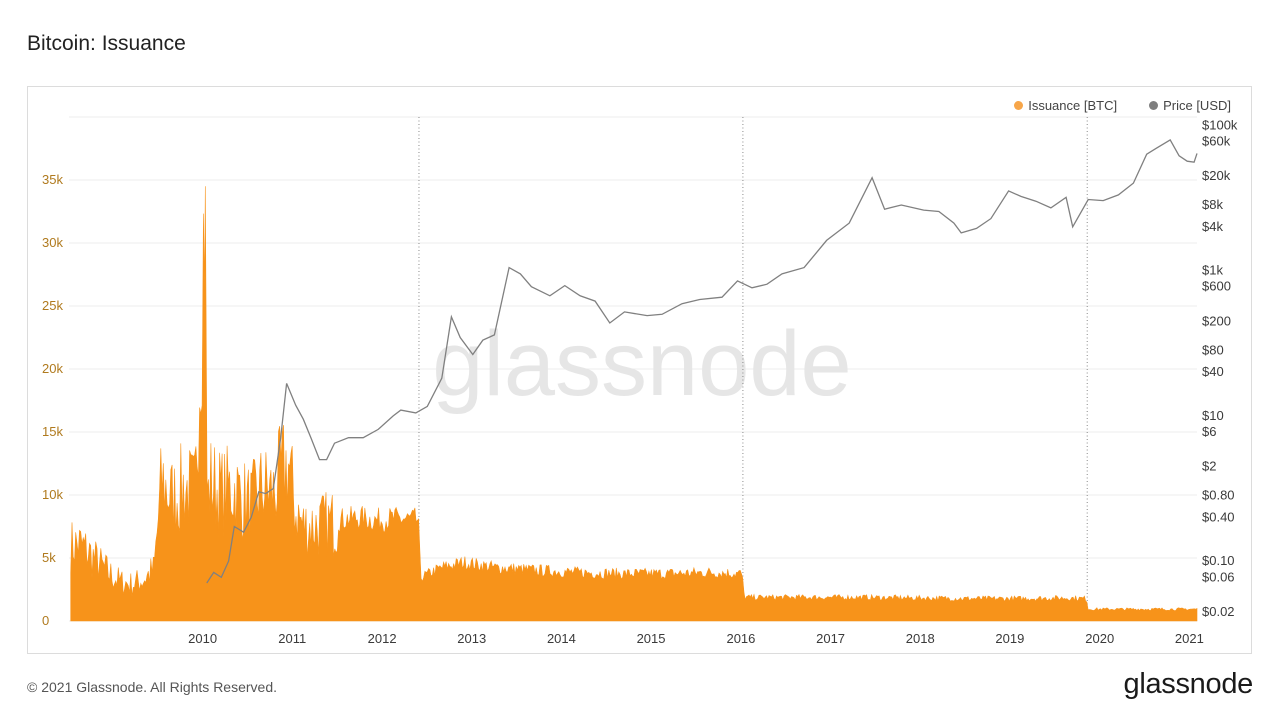 This screenshot has height=720, width=1280. Describe the element at coordinates (52, 494) in the screenshot. I see `left-axis-tick-label: 10k` at that location.